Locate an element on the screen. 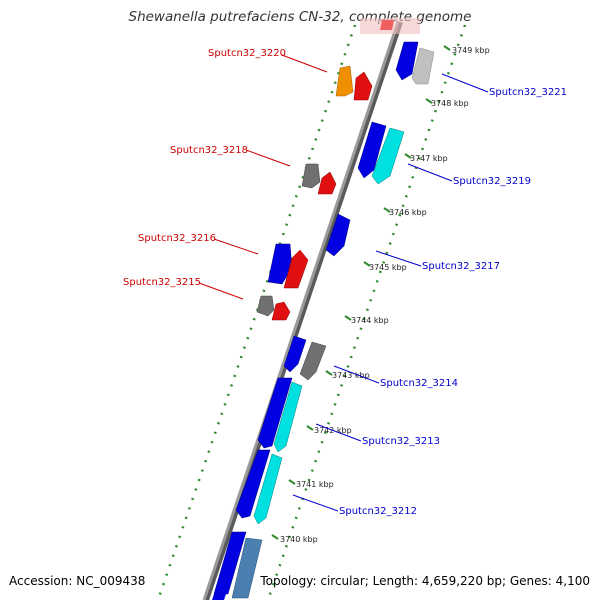  scale-tick-label: 3743 kbp is located at coordinates (351, 375).